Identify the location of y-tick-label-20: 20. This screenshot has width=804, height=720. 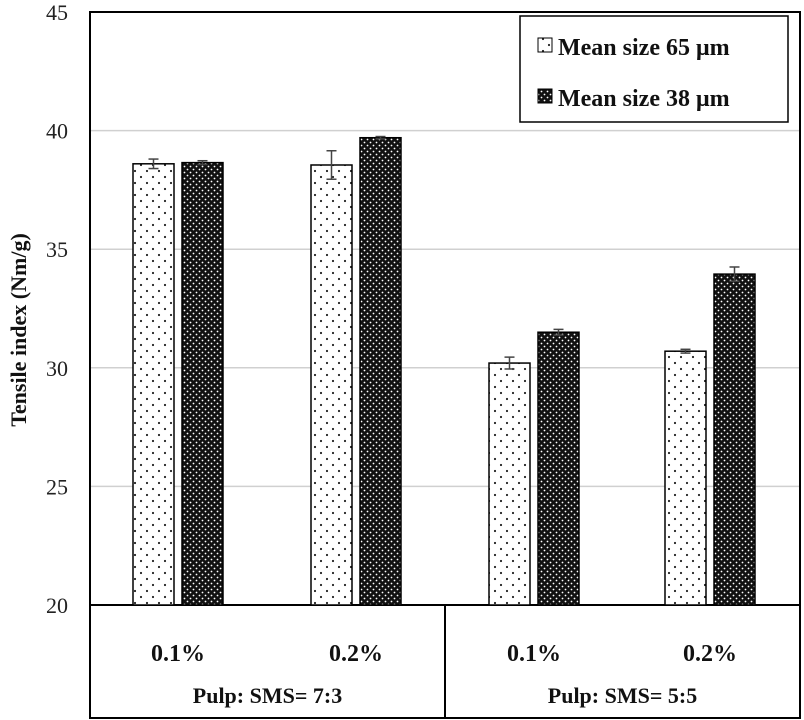
(57, 605).